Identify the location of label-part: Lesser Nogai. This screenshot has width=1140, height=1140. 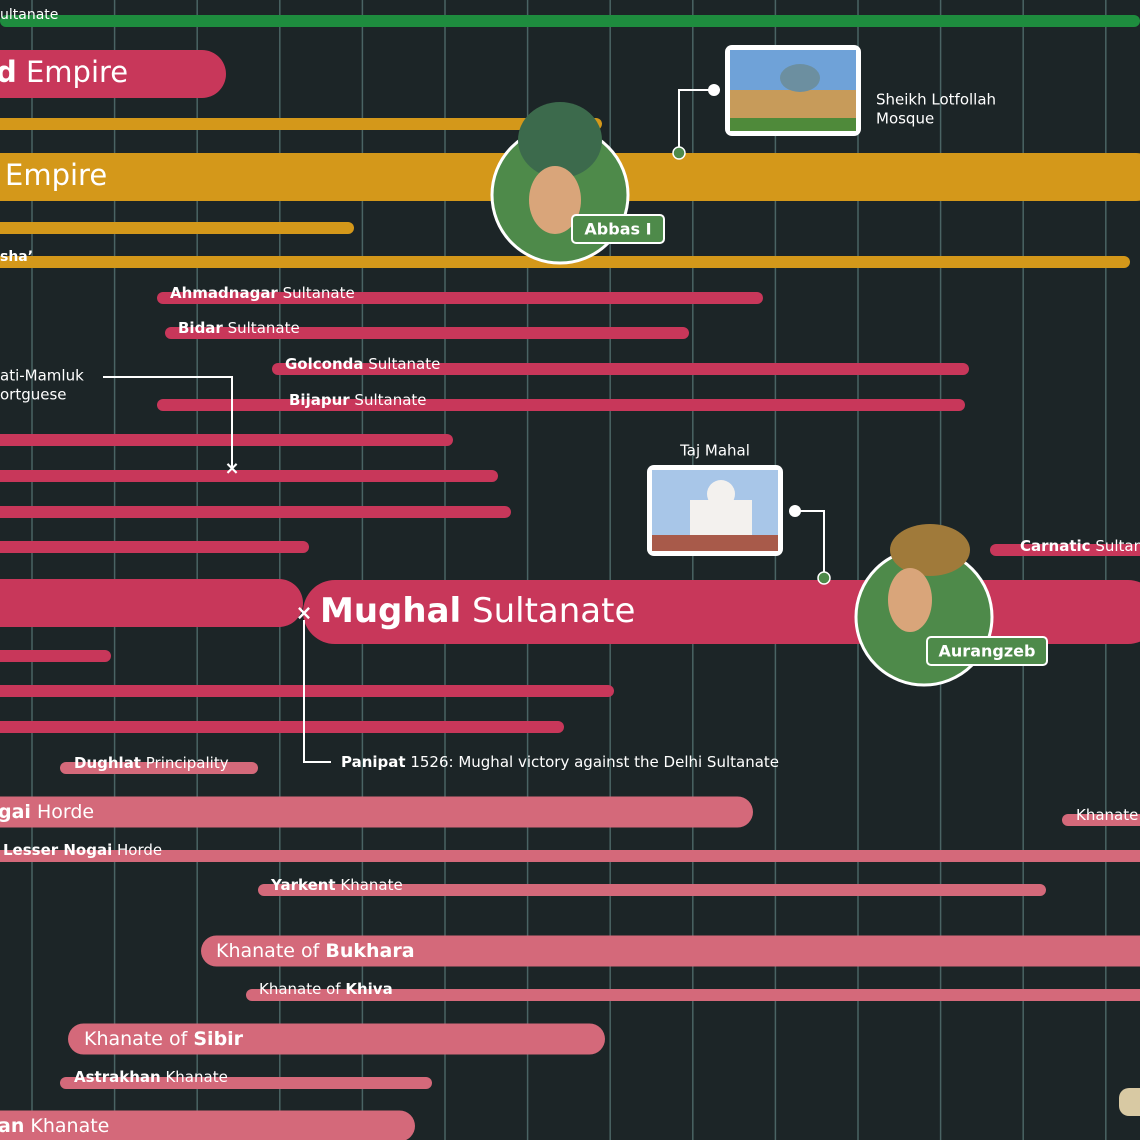
(57, 850).